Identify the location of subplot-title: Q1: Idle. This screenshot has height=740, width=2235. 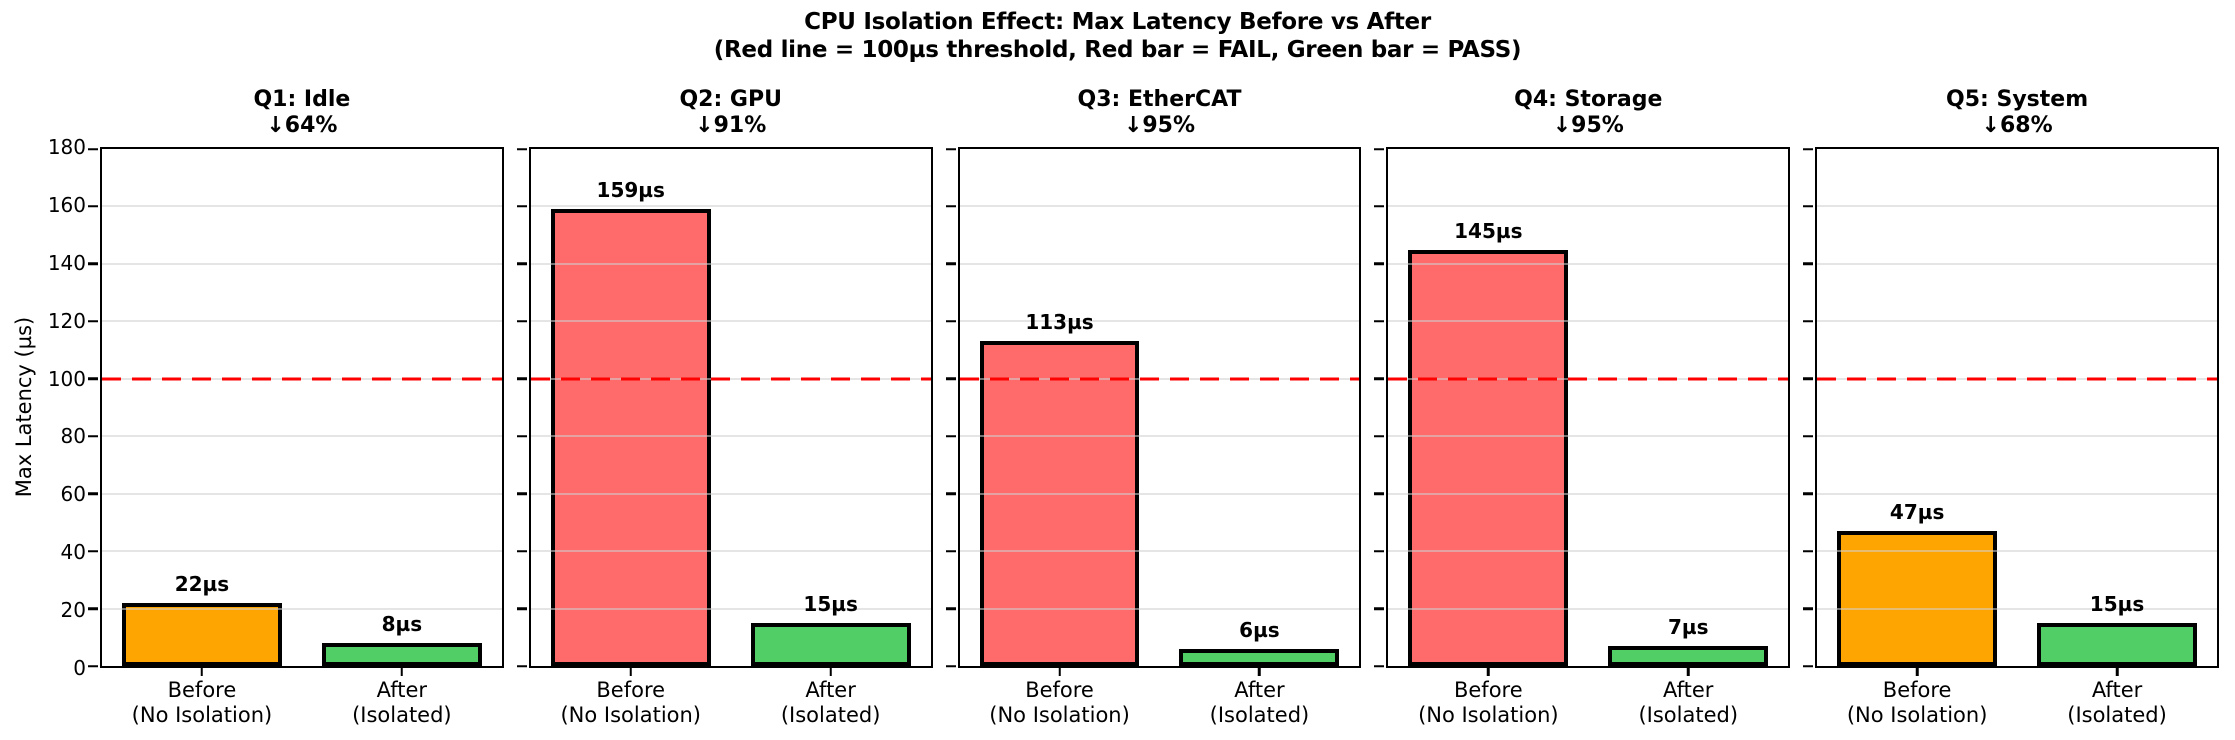
(302, 99).